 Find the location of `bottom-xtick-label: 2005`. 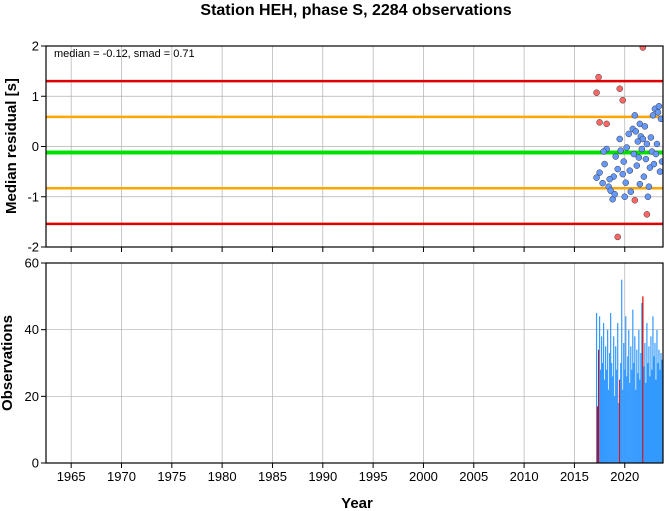

bottom-xtick-label: 2005 is located at coordinates (473, 476).